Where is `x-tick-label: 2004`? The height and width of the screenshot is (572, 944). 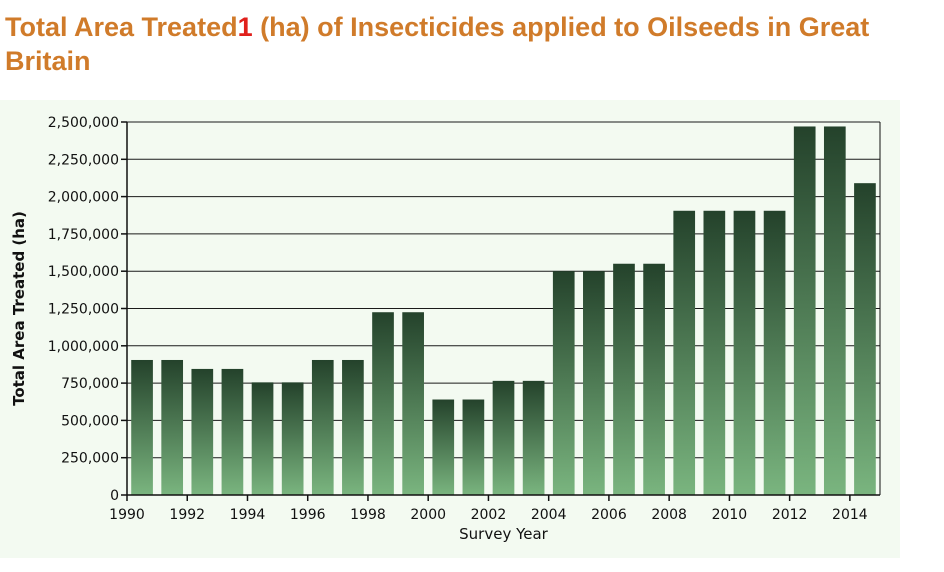
x-tick-label: 2004 is located at coordinates (549, 515).